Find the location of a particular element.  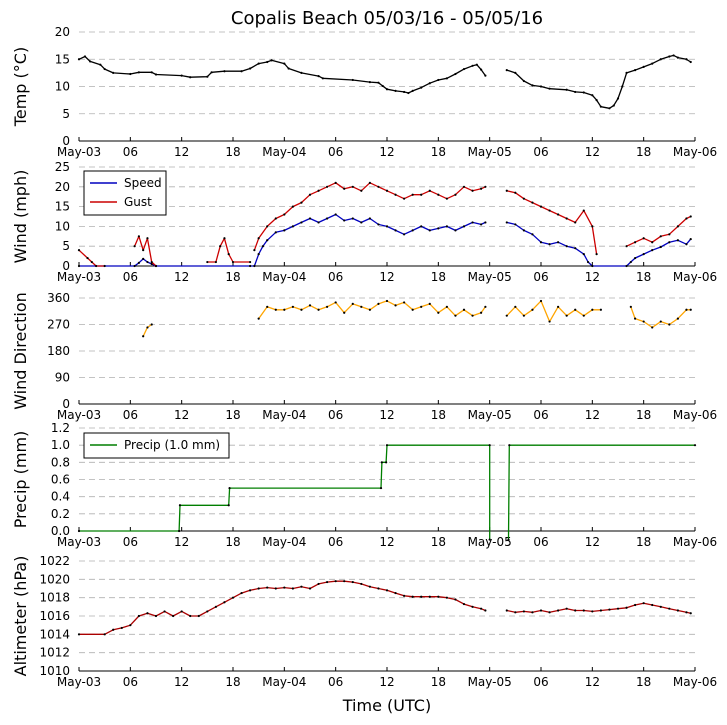

y-tick-label: 1016 is located at coordinates (54, 616).